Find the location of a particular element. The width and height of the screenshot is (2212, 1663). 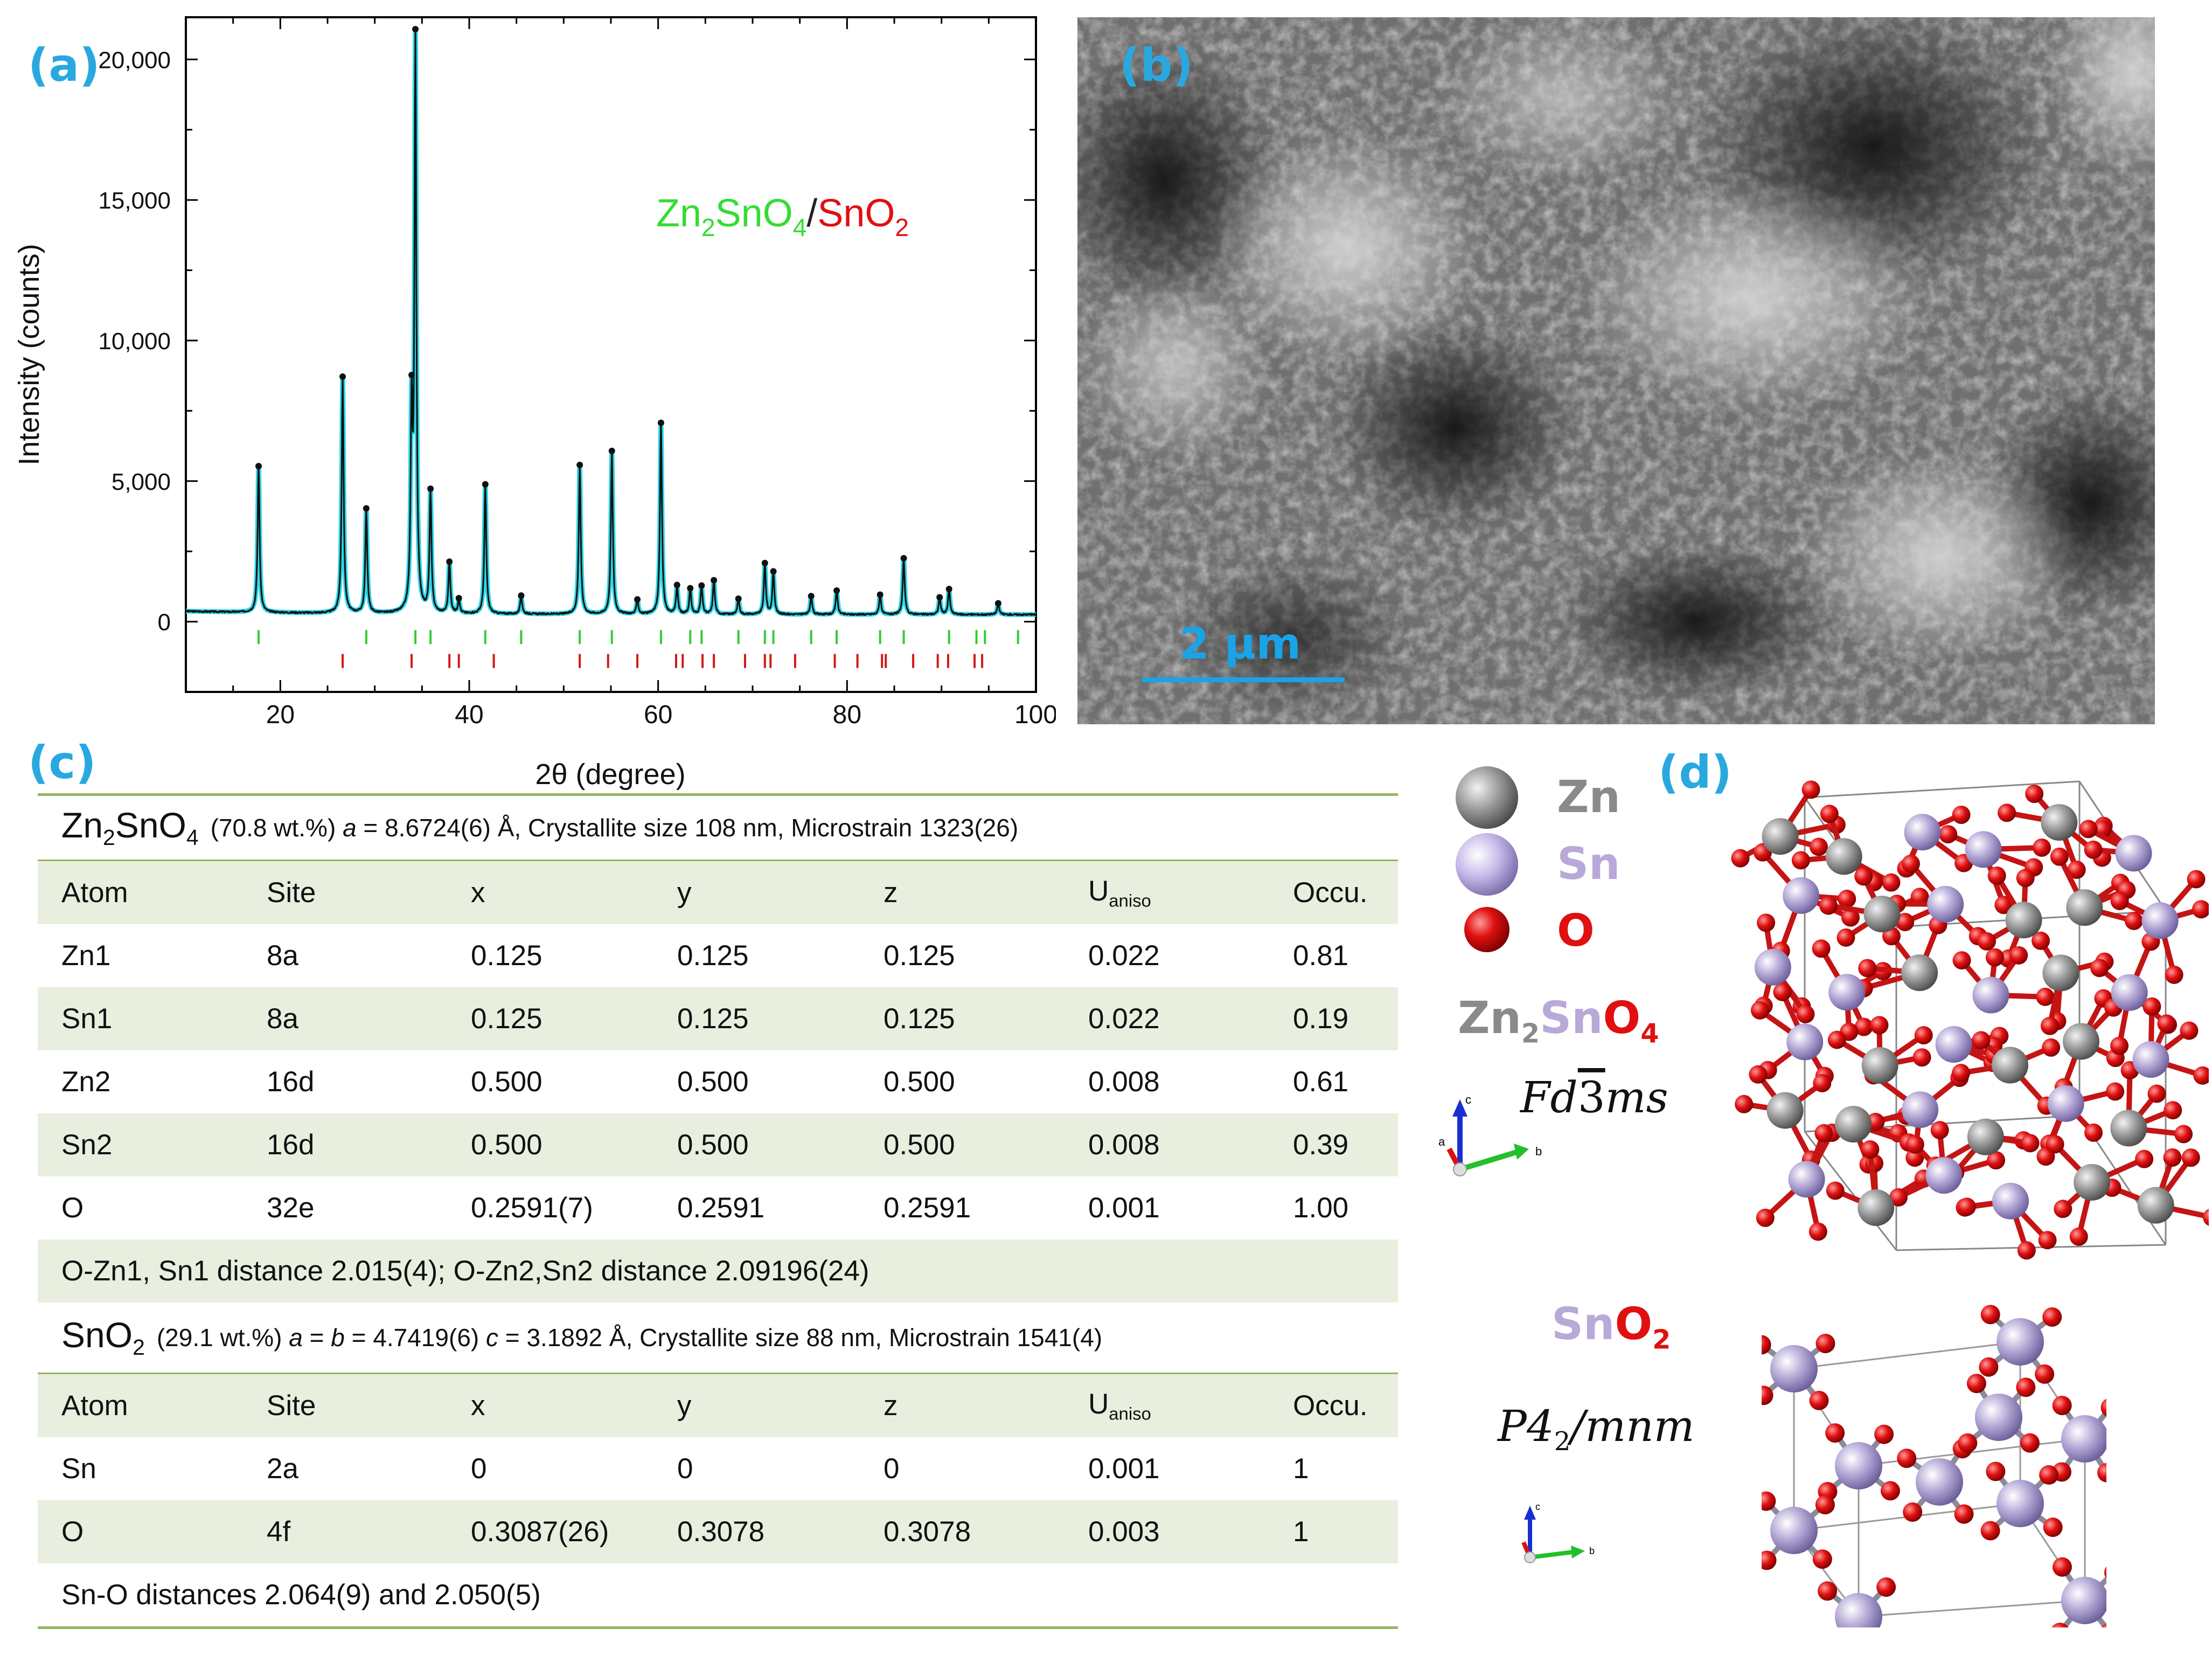

zn2sno4-space-group: Fd3ms is located at coordinates (1594, 1097).